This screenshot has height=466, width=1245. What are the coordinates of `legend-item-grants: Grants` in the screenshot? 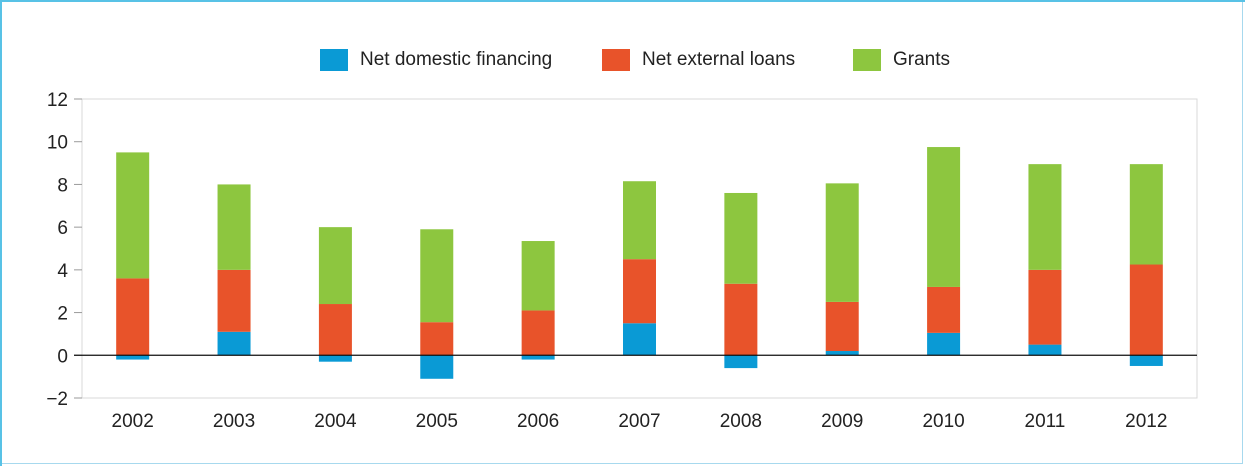 It's located at (901, 60).